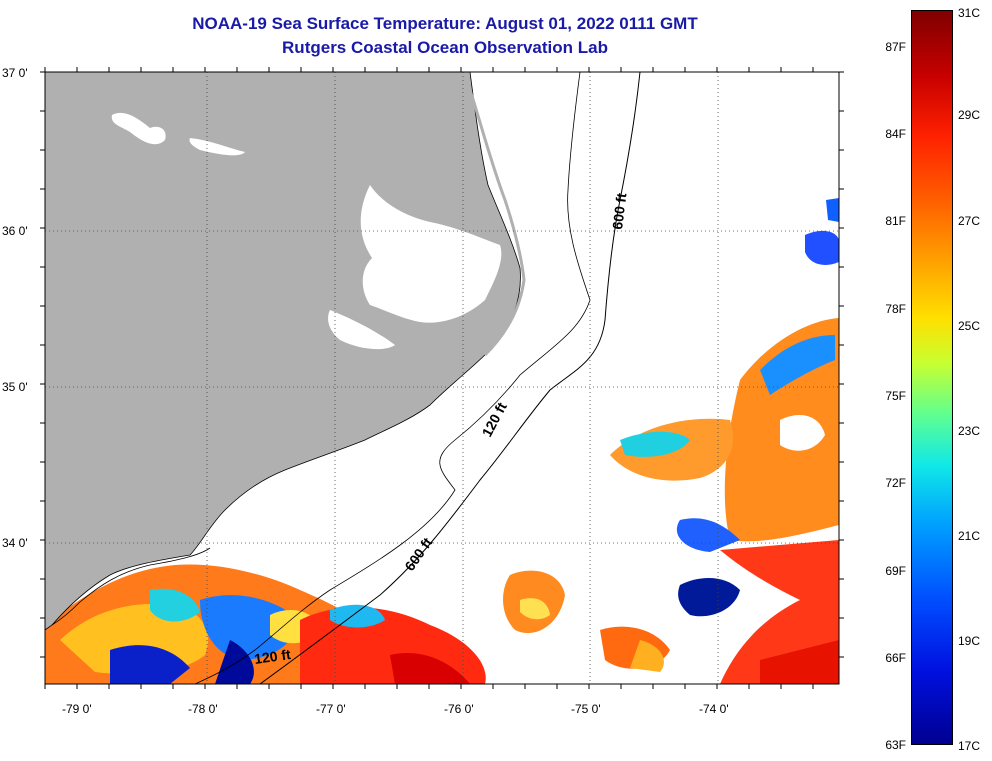  Describe the element at coordinates (969, 641) in the screenshot. I see `colorbar-c-19: 19C` at that location.